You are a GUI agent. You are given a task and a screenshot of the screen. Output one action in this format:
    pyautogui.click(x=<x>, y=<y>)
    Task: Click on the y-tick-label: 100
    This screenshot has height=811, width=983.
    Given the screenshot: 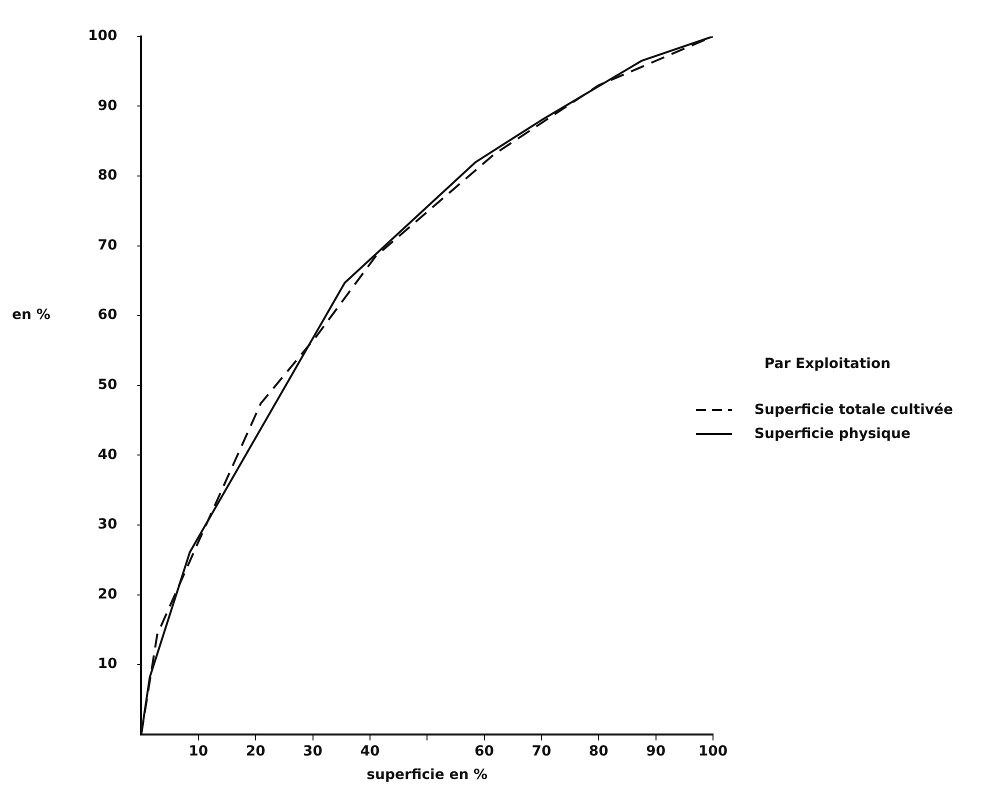 What is the action you would take?
    pyautogui.click(x=103, y=36)
    